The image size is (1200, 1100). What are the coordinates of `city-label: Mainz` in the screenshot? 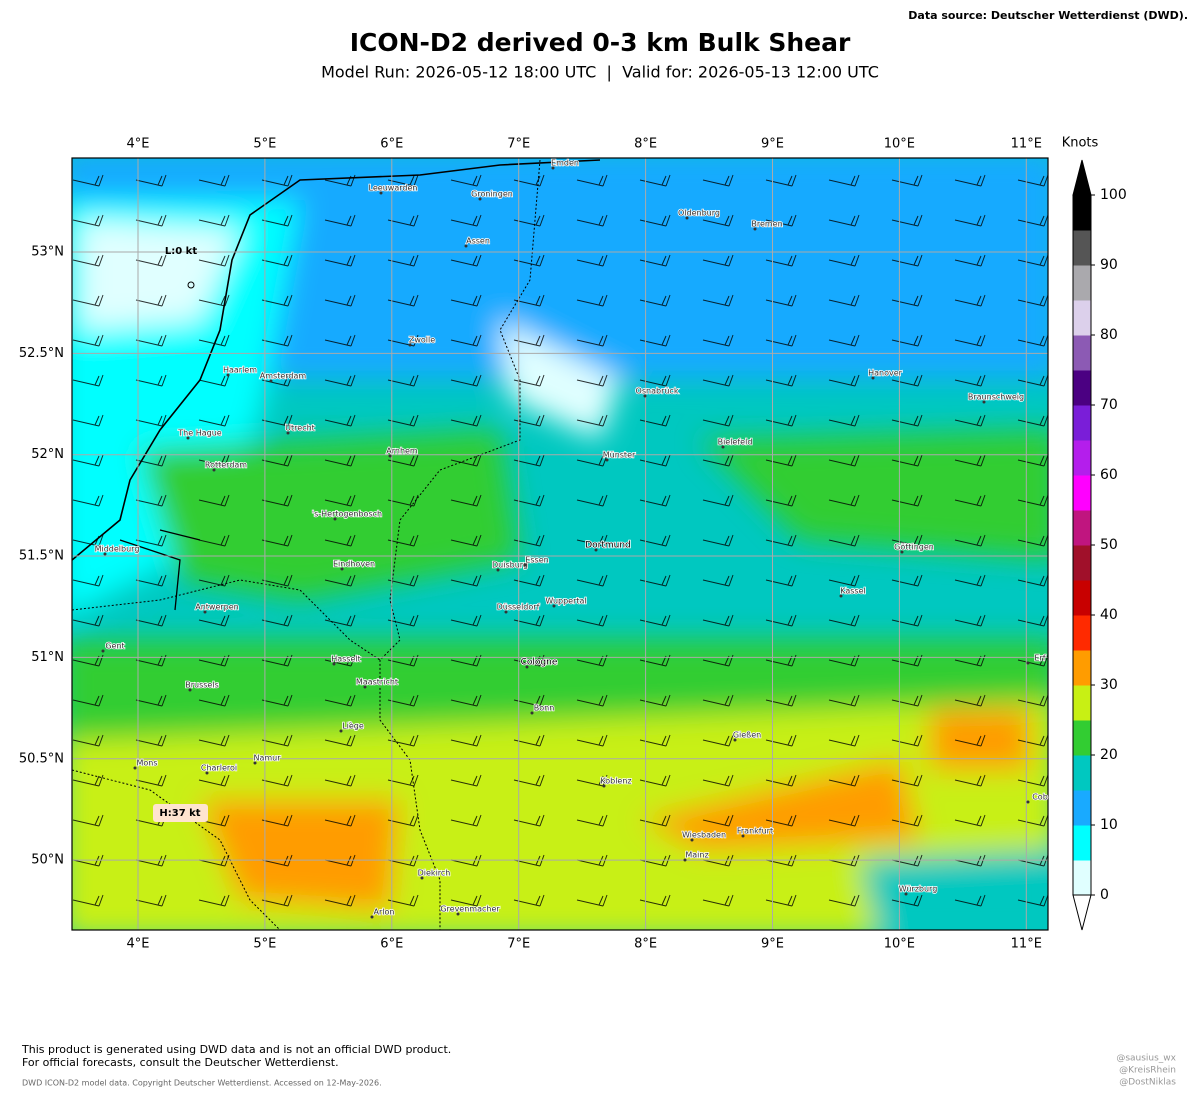 It's located at (696, 855).